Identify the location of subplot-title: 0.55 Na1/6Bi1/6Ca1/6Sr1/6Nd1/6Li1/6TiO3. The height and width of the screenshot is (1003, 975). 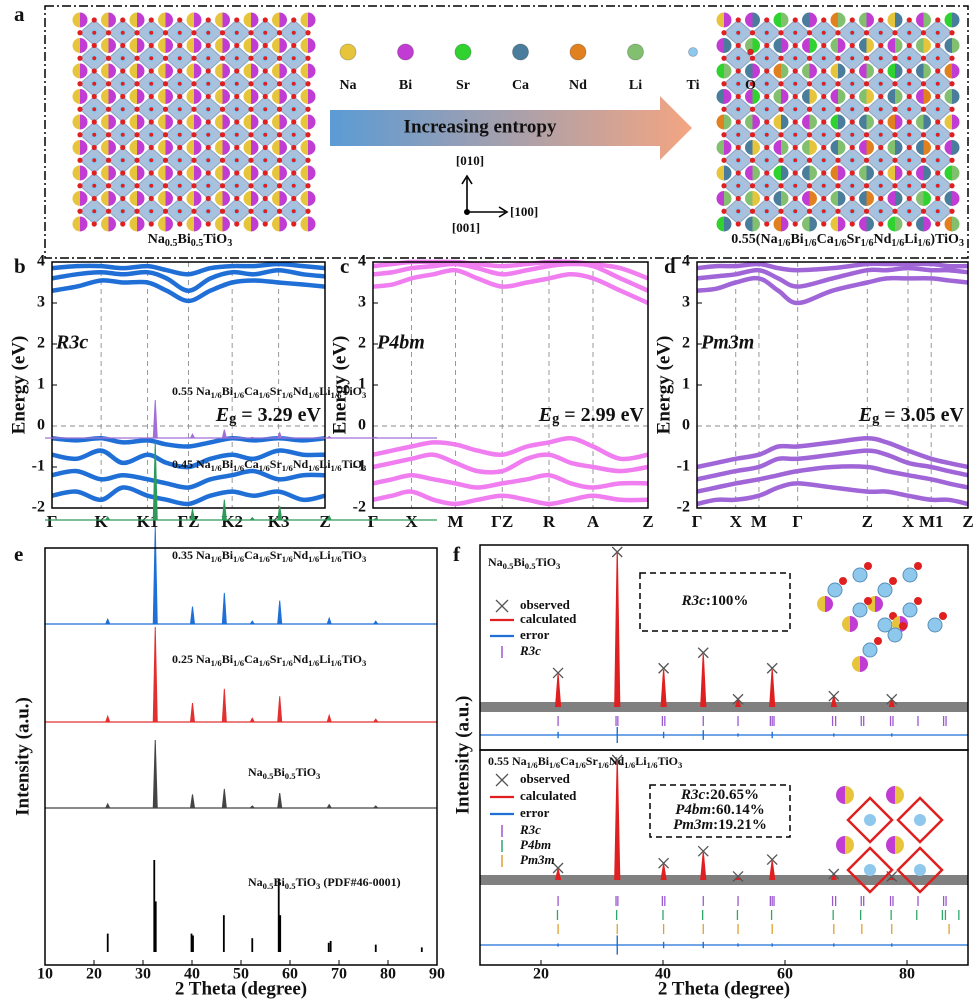
(585, 762).